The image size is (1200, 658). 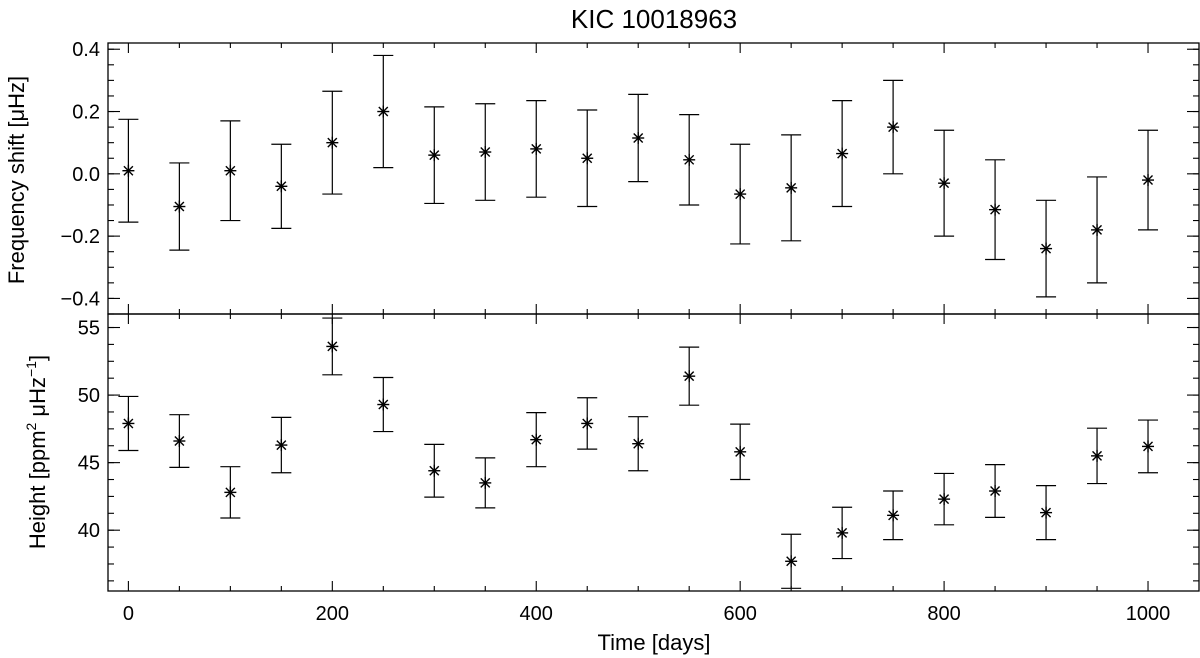 I want to click on frequency-shift-ylabel: Frequency shift [μHz], so click(x=16, y=180).